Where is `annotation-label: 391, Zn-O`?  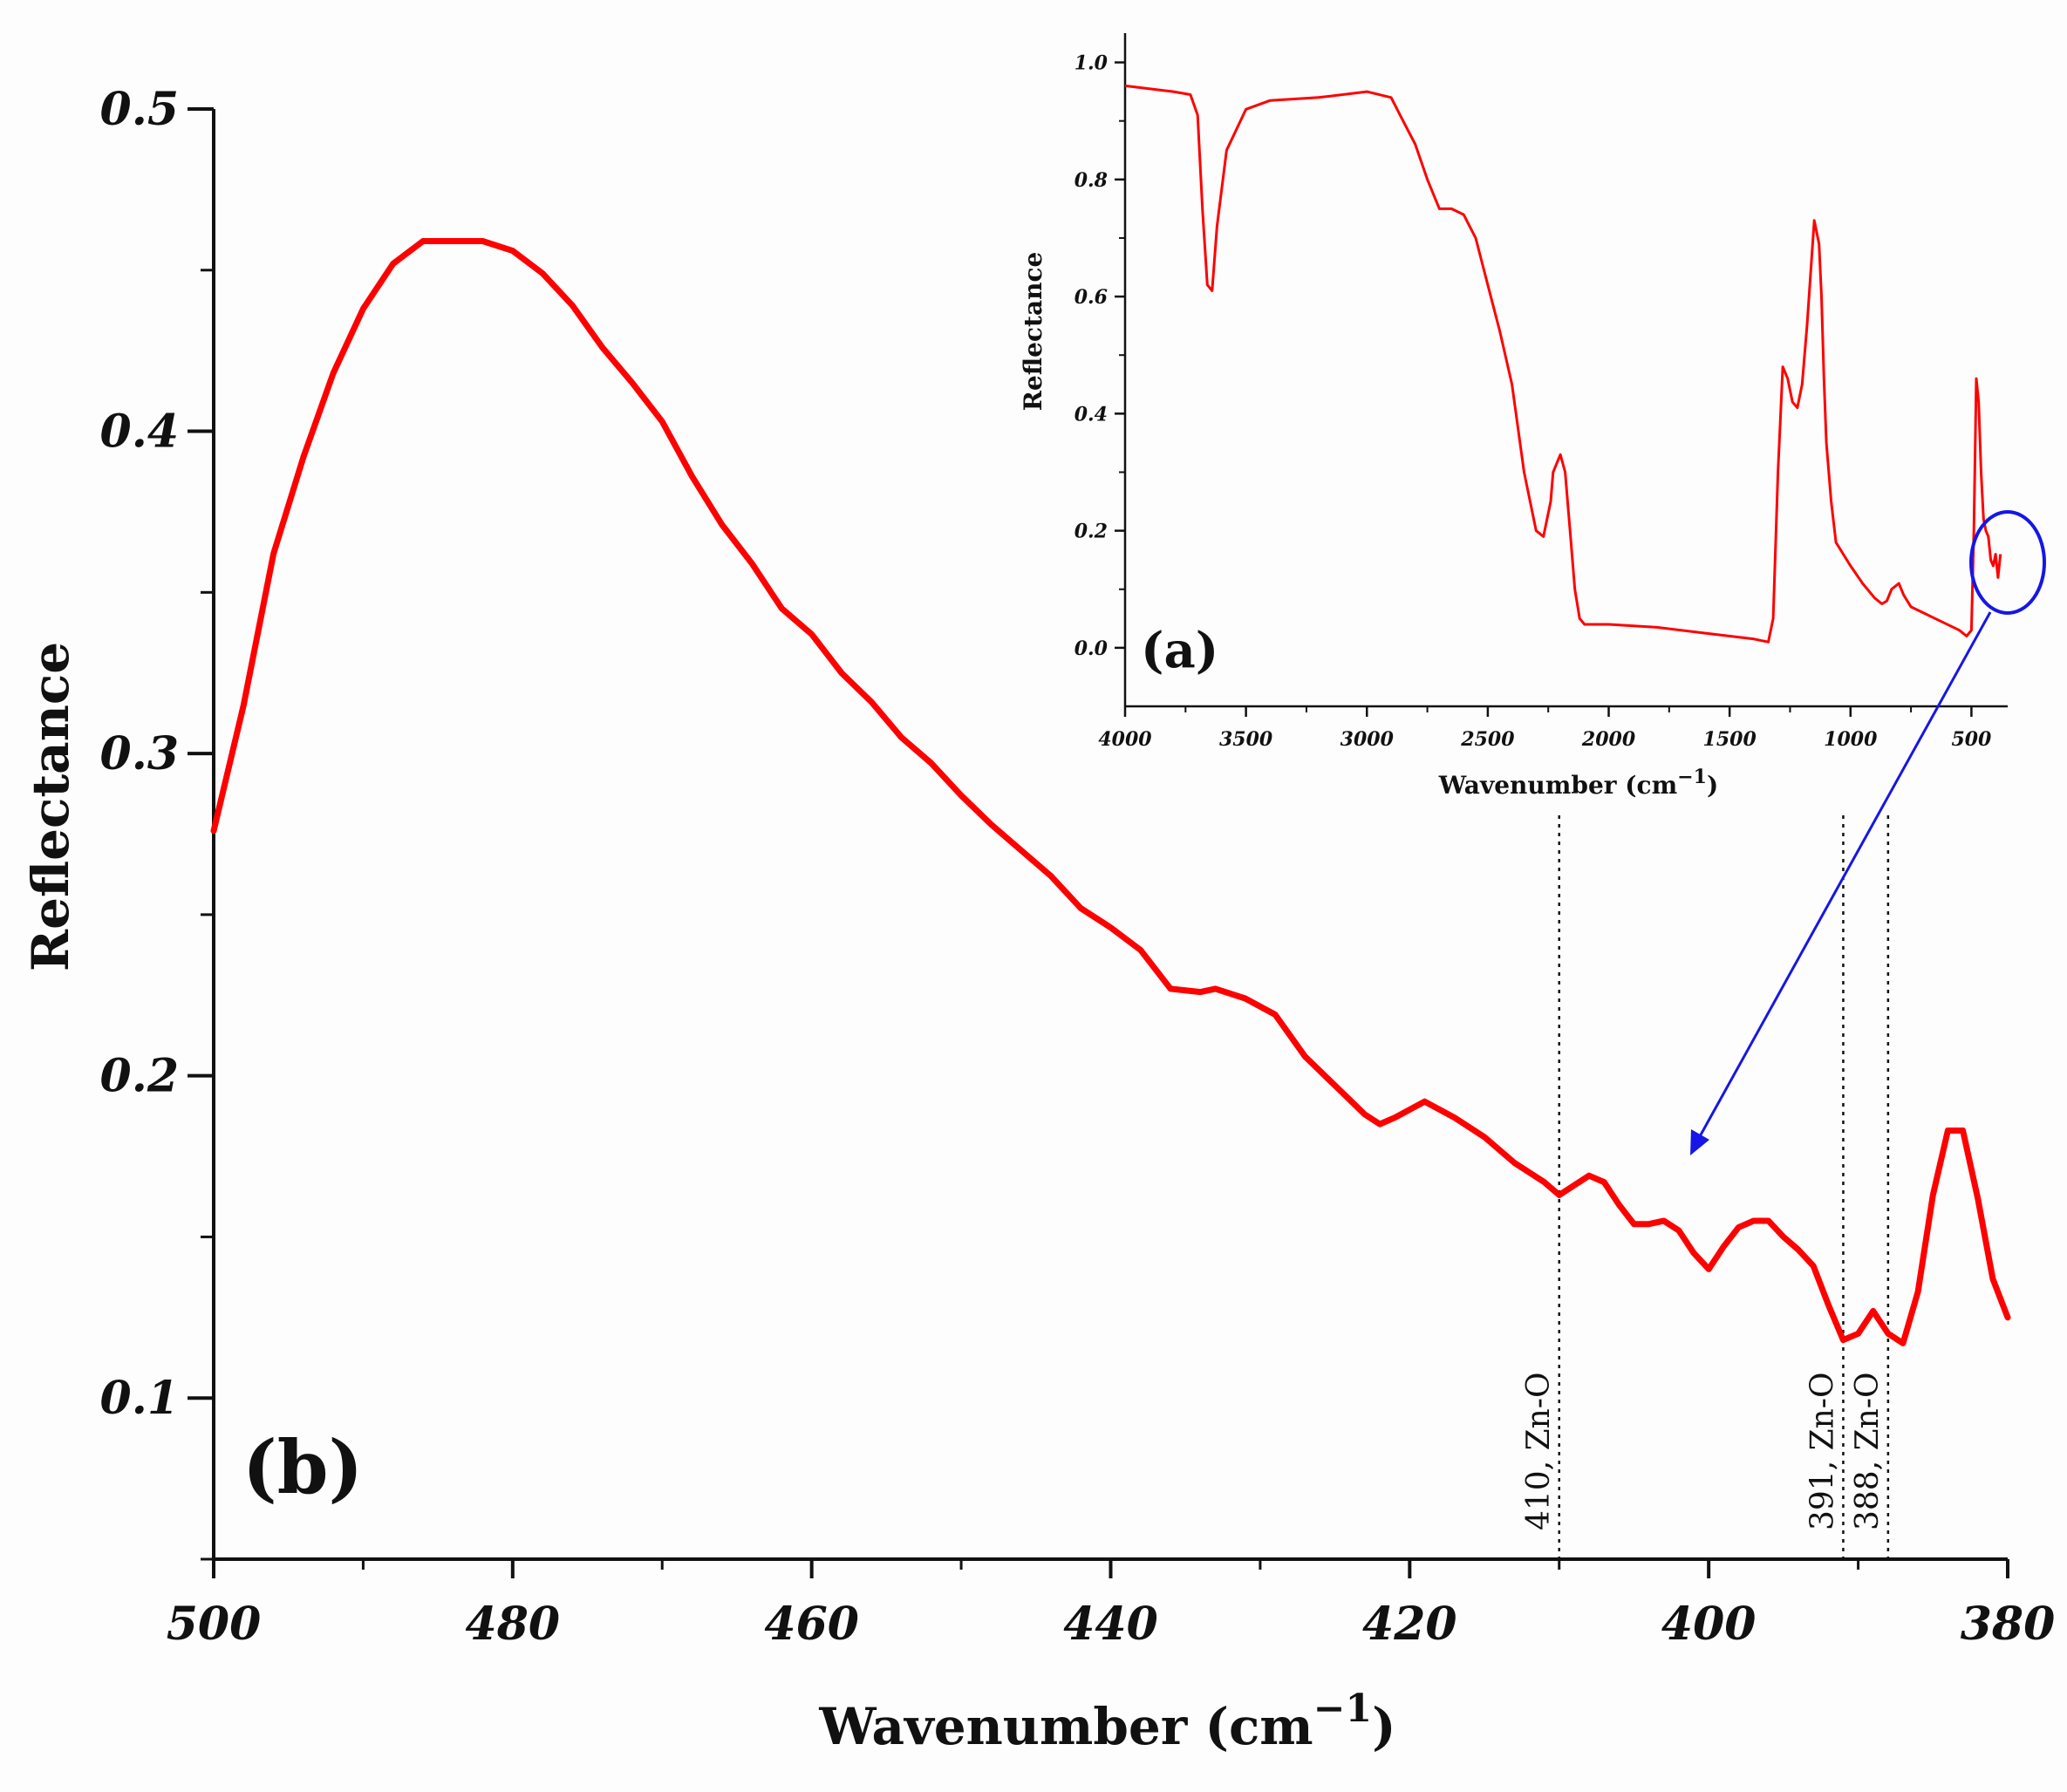 annotation-label: 391, Zn-O is located at coordinates (1822, 1451).